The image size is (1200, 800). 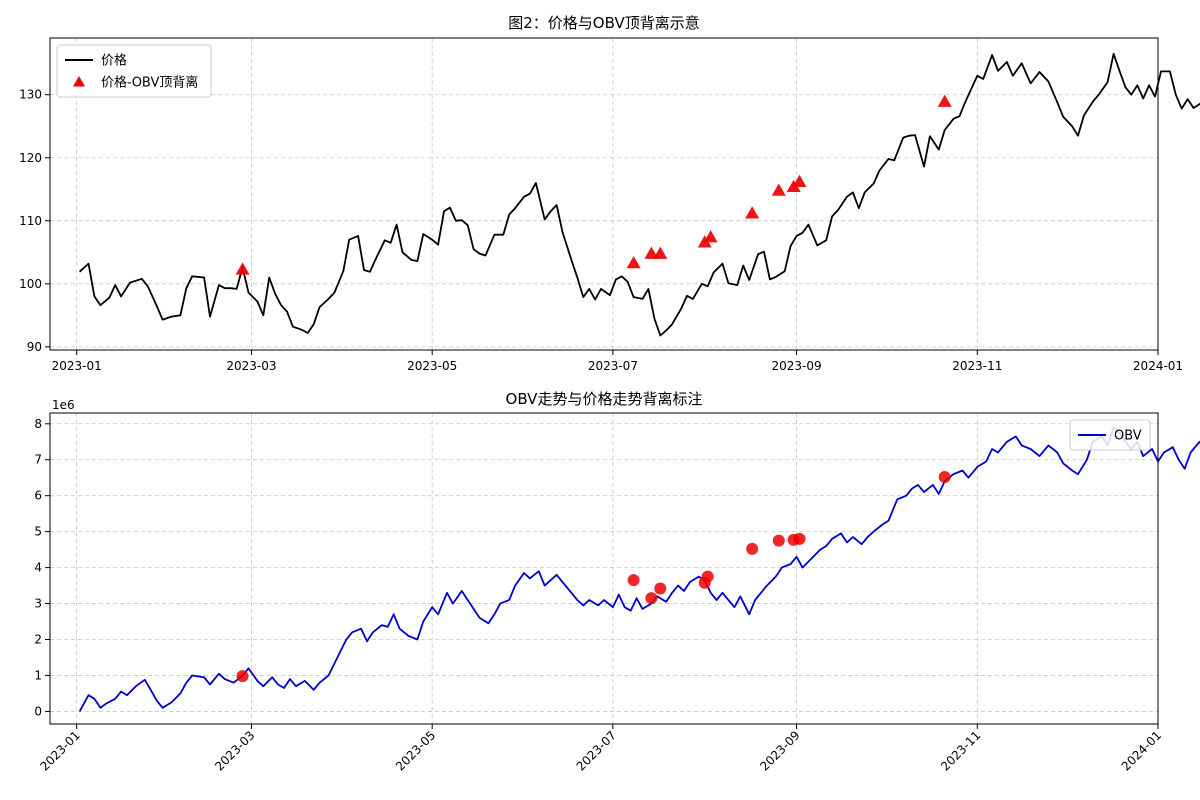 What do you see at coordinates (30, 95) in the screenshot?
I see `price-y-tick-label: 130` at bounding box center [30, 95].